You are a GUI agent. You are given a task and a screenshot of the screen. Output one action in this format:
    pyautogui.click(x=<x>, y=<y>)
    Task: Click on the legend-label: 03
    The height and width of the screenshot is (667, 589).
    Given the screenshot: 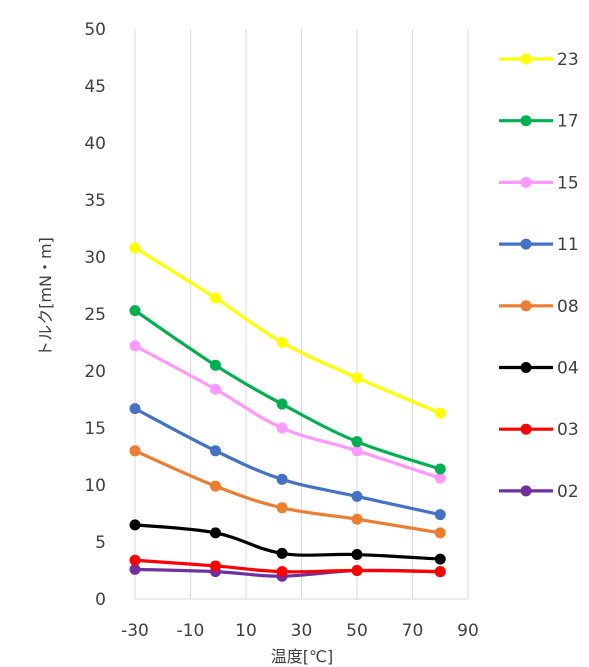 What is the action you would take?
    pyautogui.click(x=568, y=430)
    